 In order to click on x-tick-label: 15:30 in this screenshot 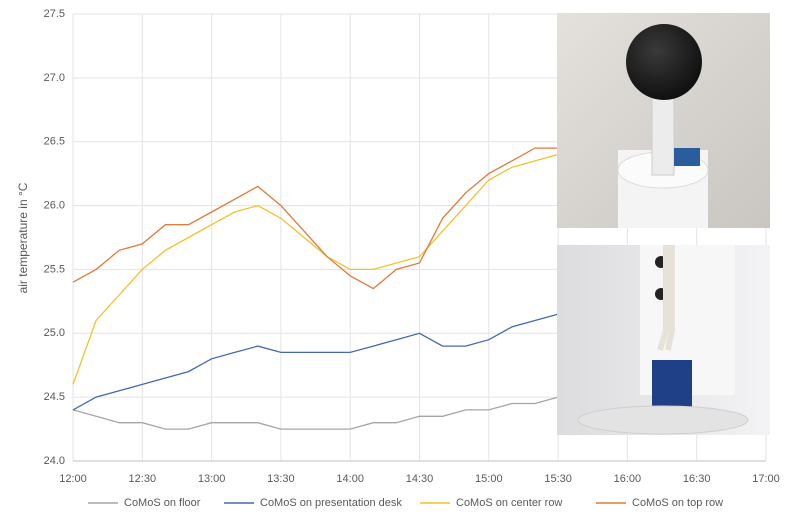, I will do `click(558, 479)`.